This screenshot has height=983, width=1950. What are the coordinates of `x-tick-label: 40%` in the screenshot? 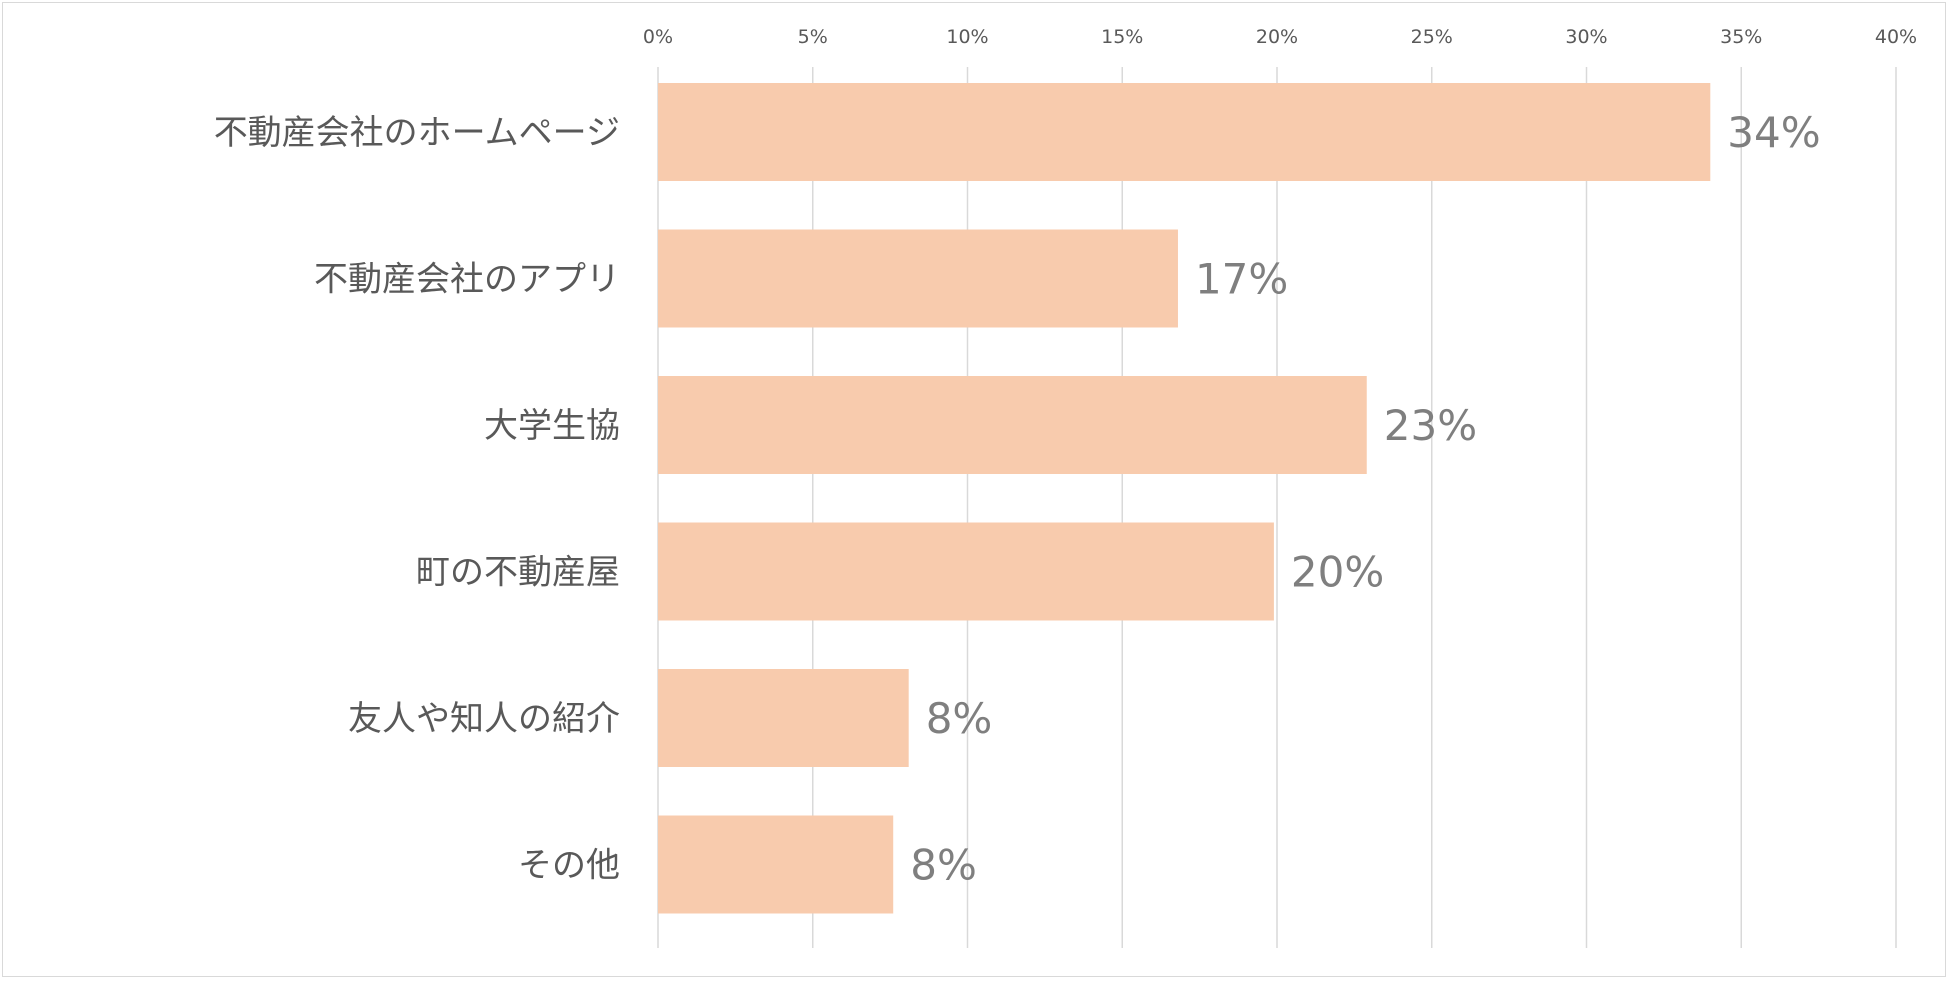 It's located at (1896, 37).